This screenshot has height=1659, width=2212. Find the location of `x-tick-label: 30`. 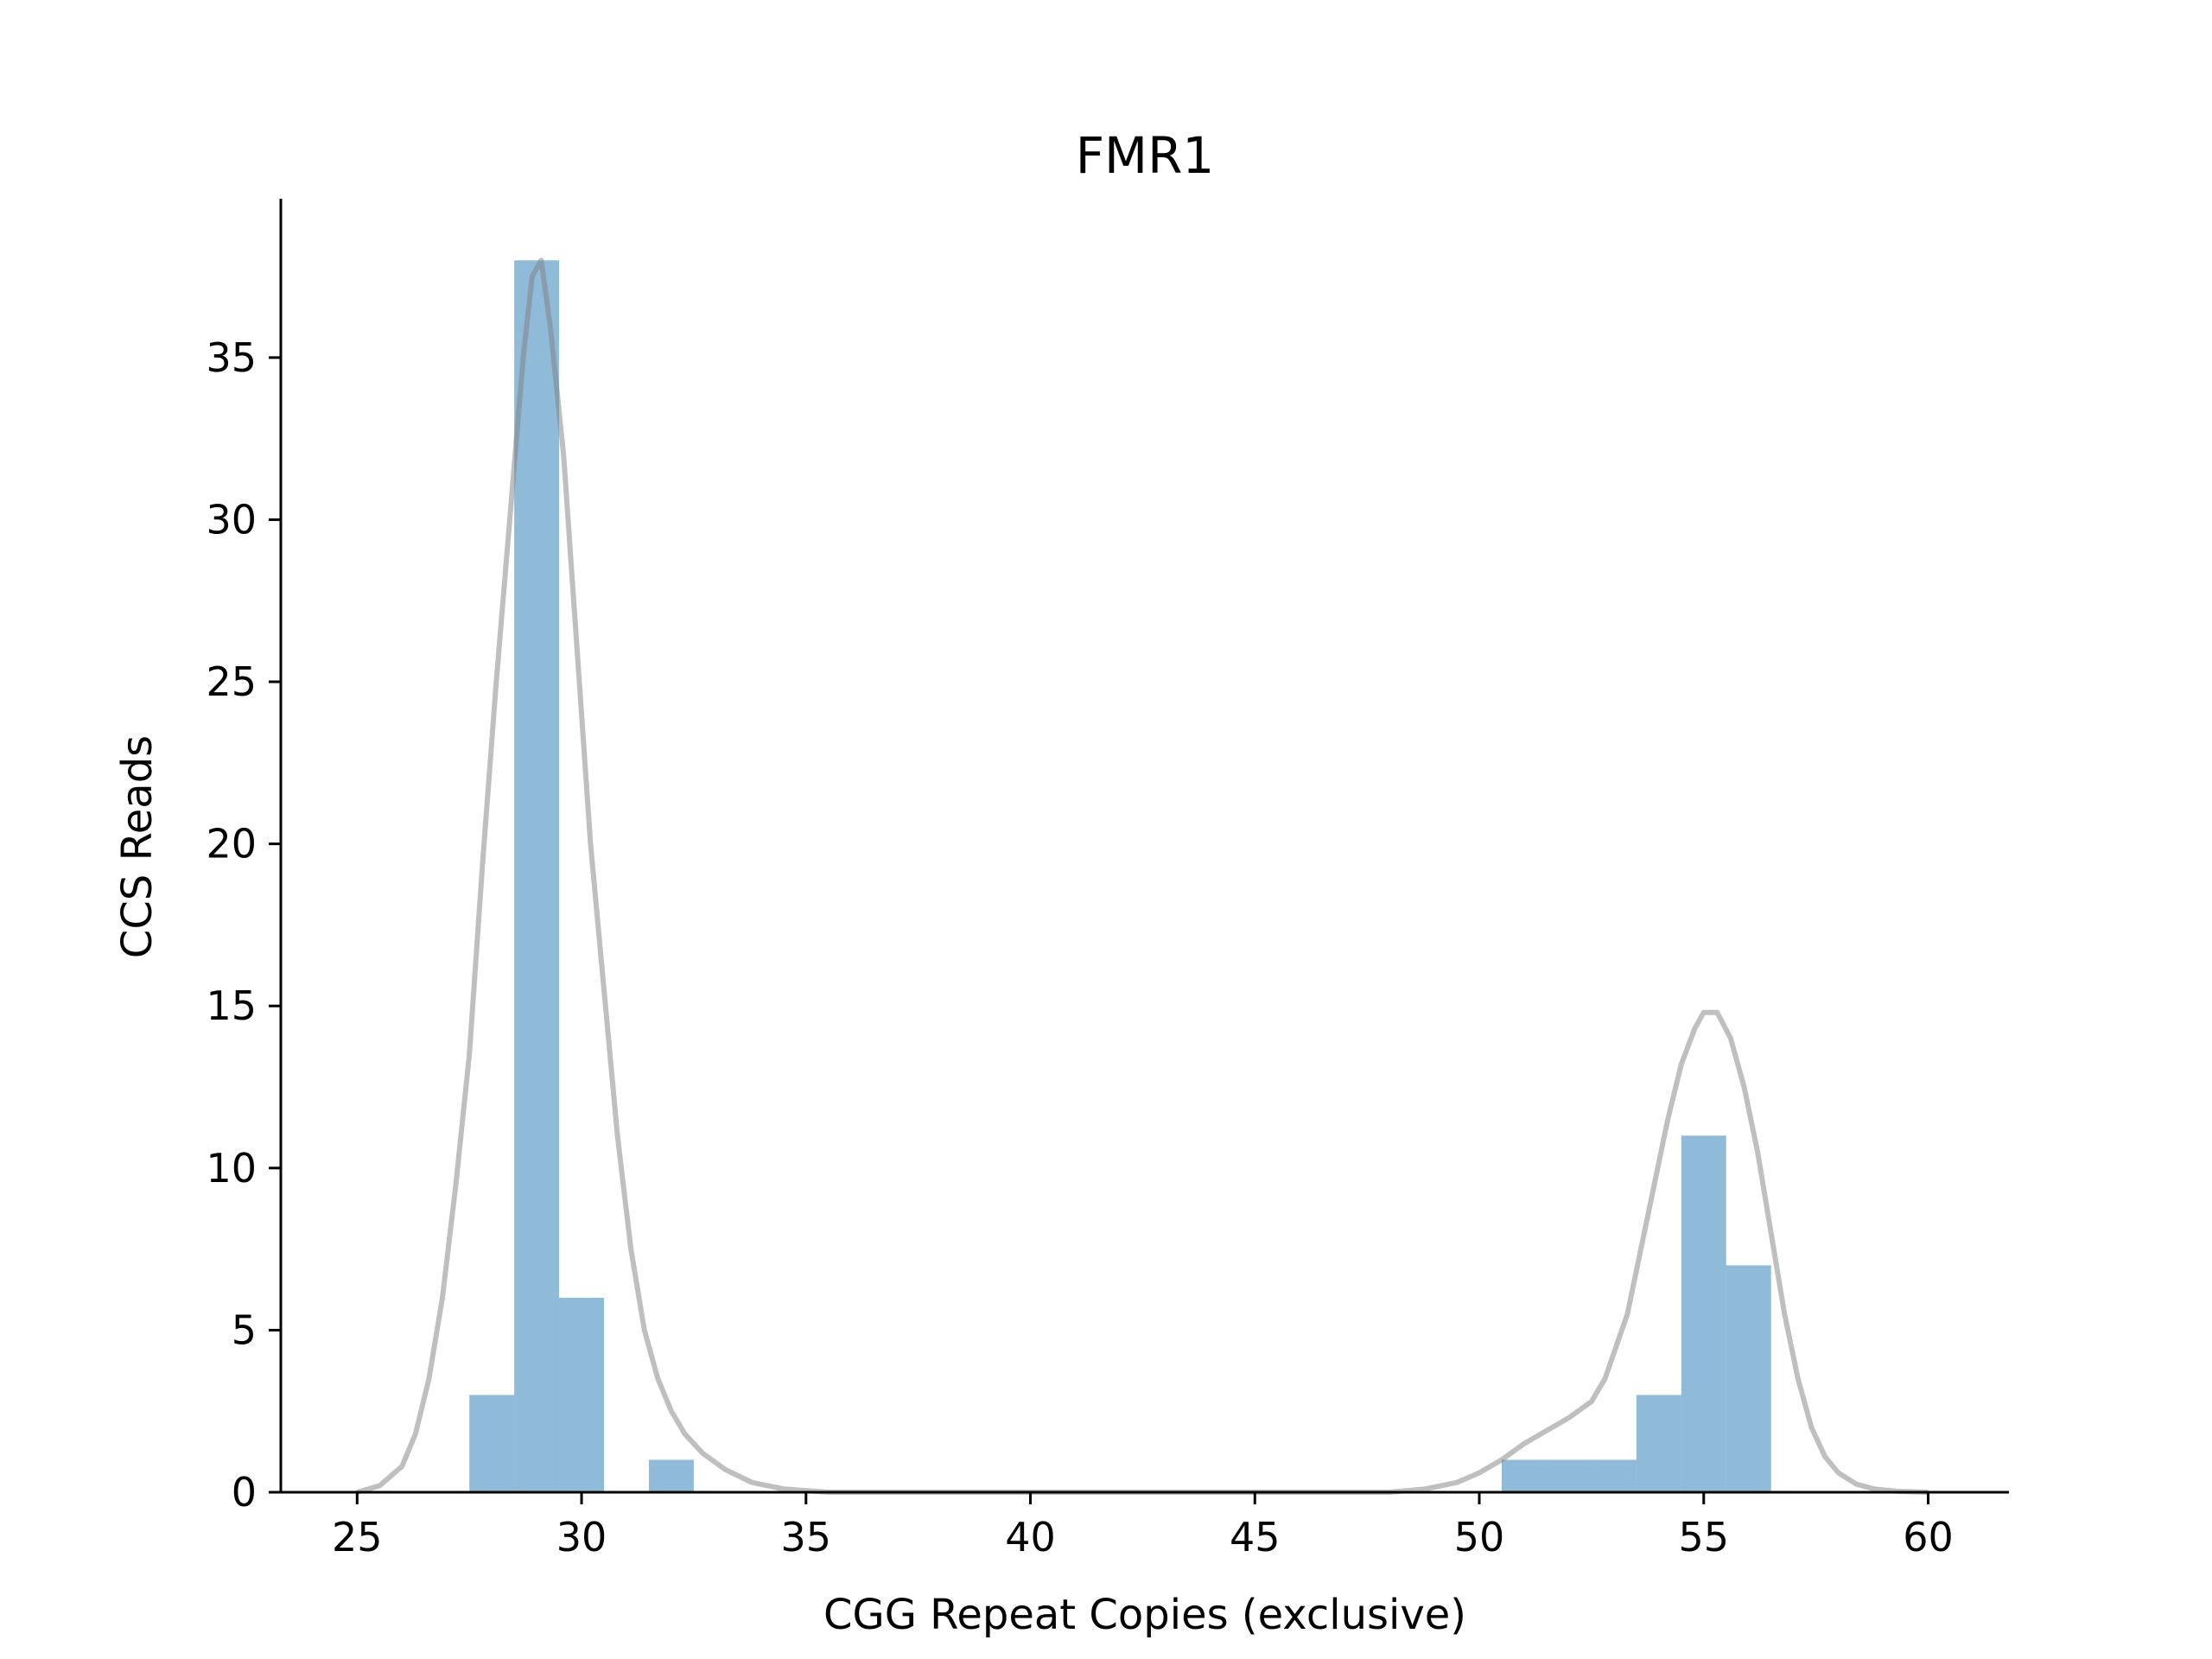

x-tick-label: 30 is located at coordinates (581, 1537).